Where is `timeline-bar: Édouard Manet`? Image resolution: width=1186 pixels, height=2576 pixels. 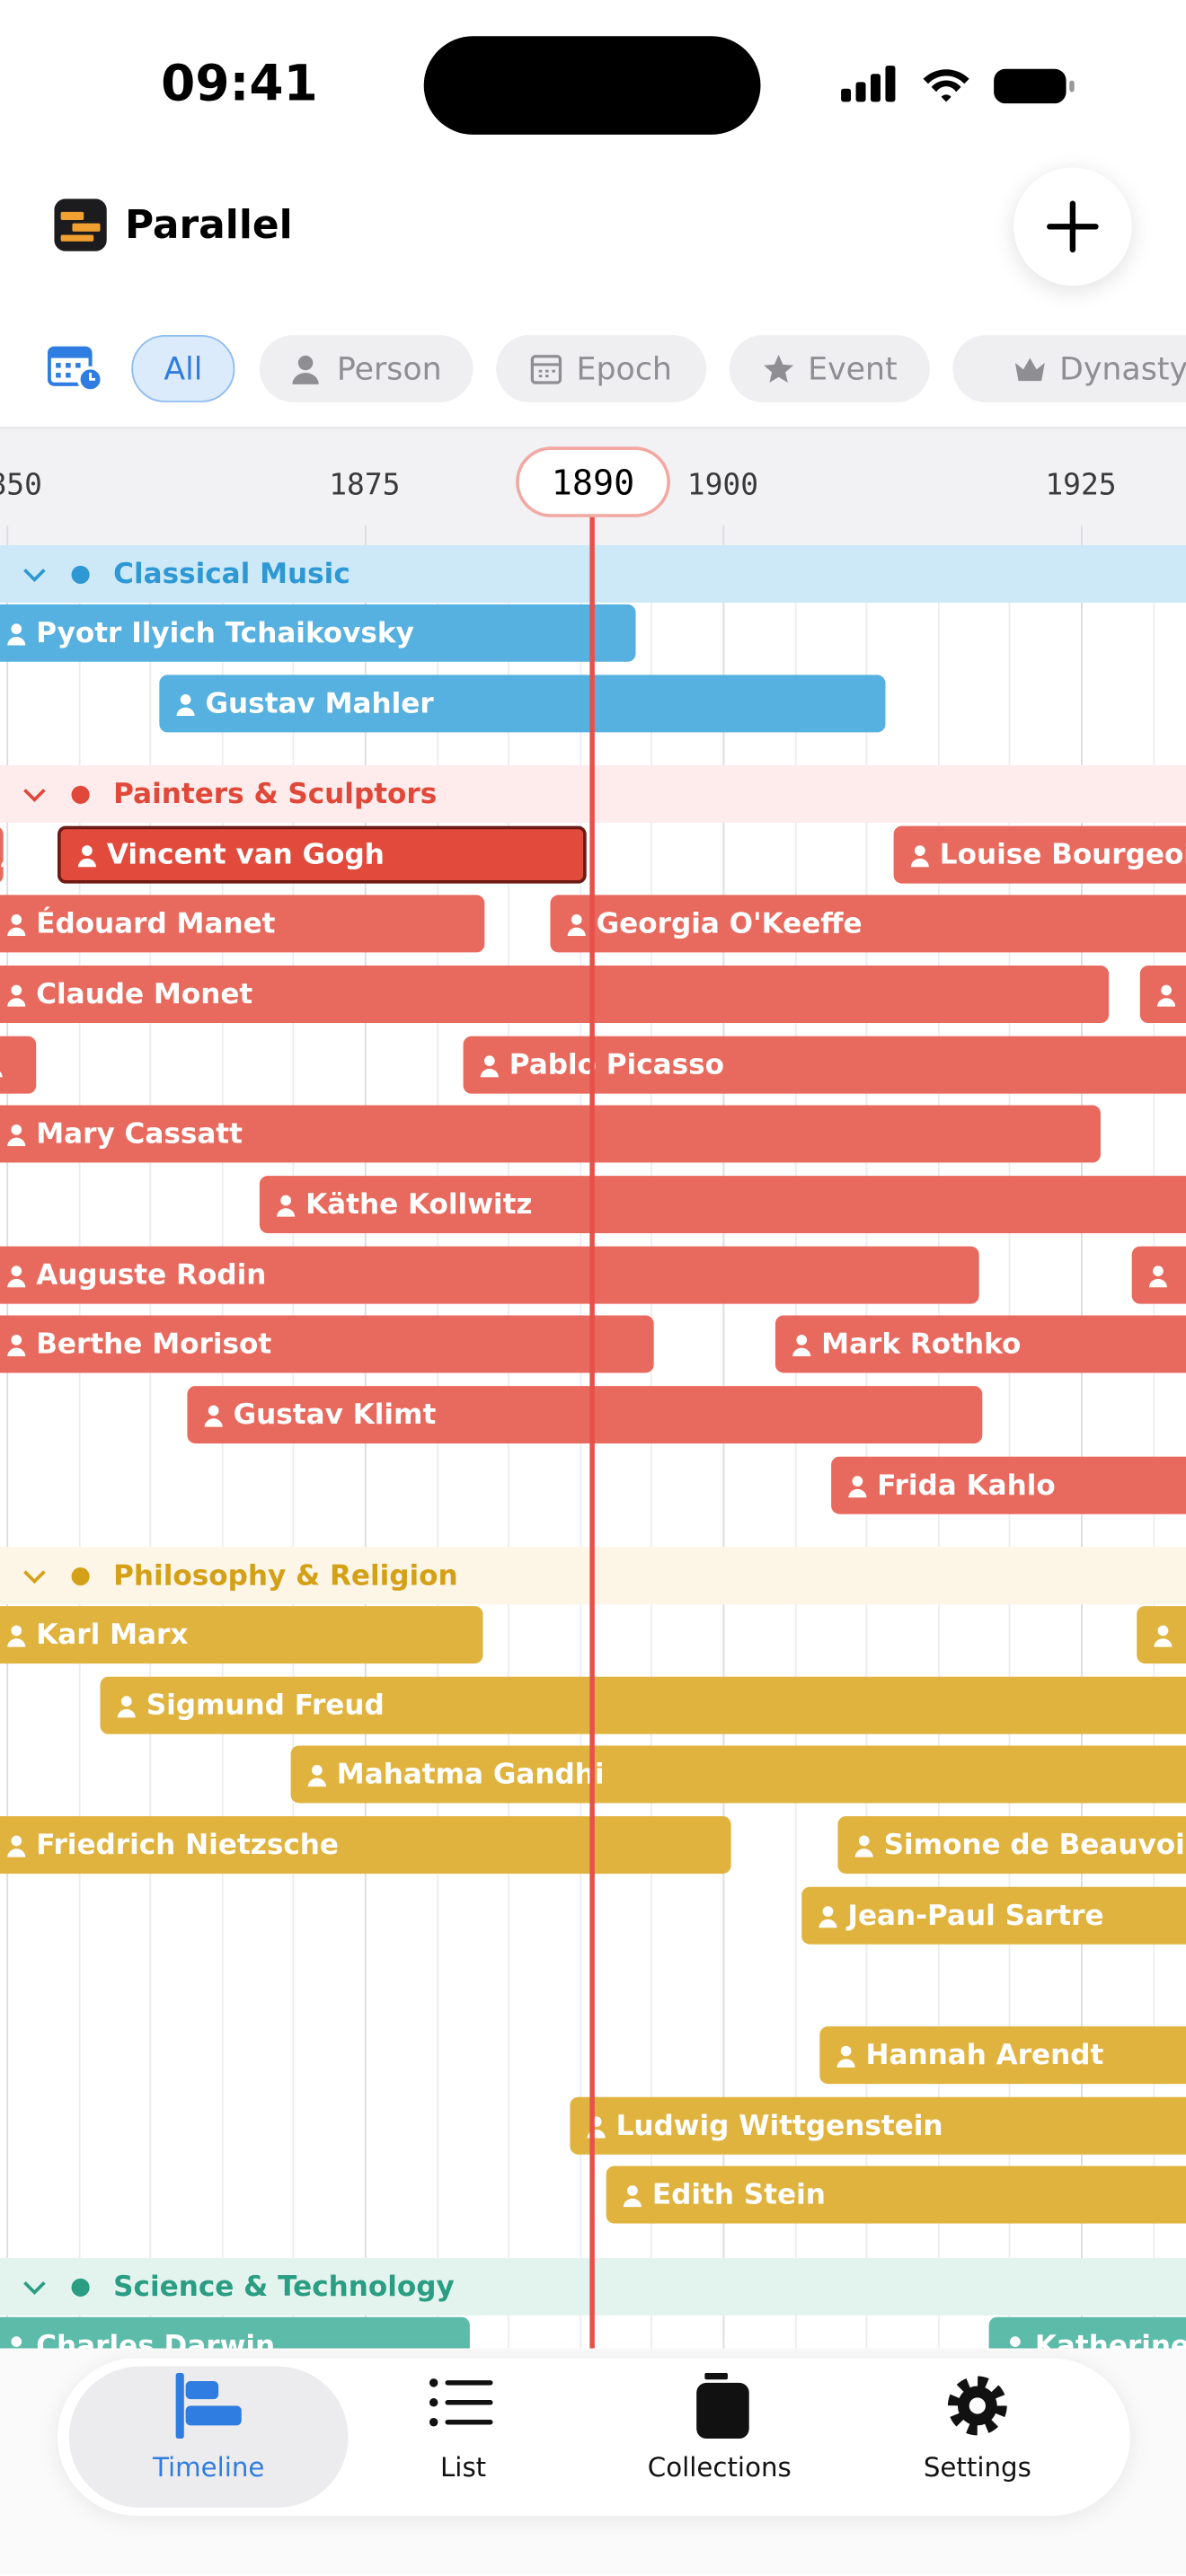 timeline-bar: Édouard Manet is located at coordinates (242, 924).